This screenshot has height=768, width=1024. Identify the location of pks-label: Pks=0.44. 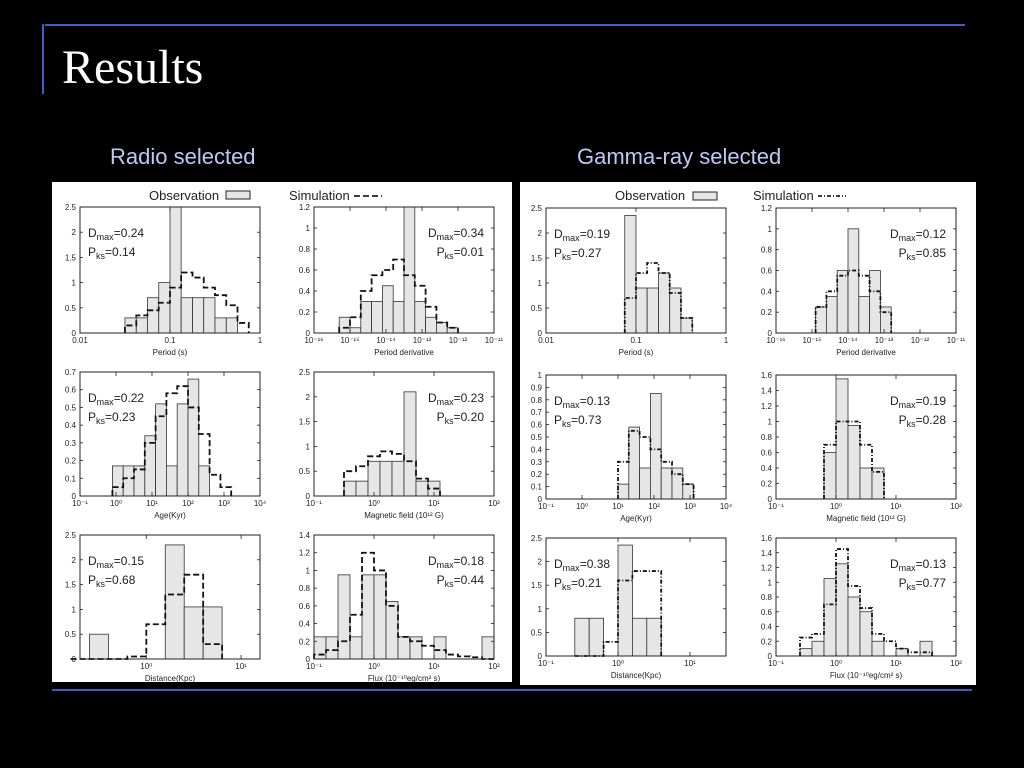
(461, 581).